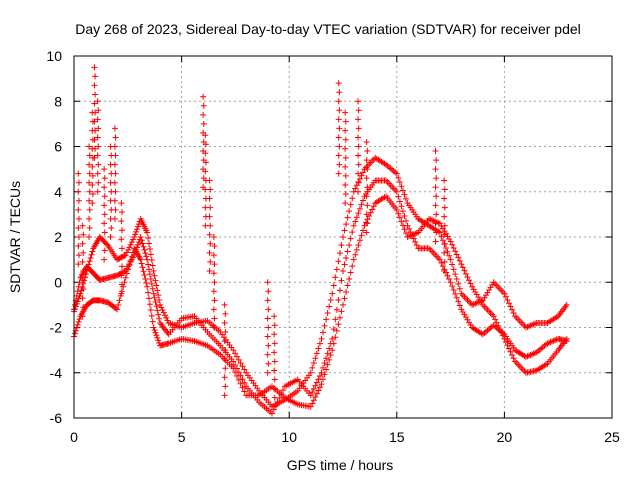 The image size is (640, 480). Describe the element at coordinates (58, 282) in the screenshot. I see `y-tick-label: 0` at that location.